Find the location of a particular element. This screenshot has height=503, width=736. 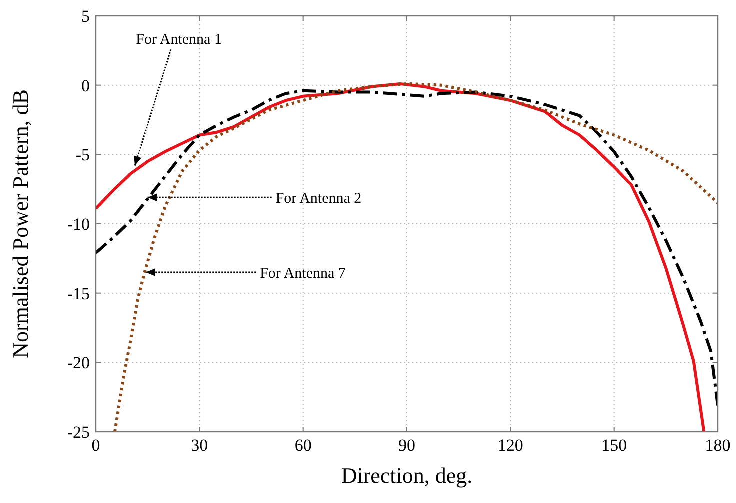

x-tick-label: 180 is located at coordinates (718, 445).